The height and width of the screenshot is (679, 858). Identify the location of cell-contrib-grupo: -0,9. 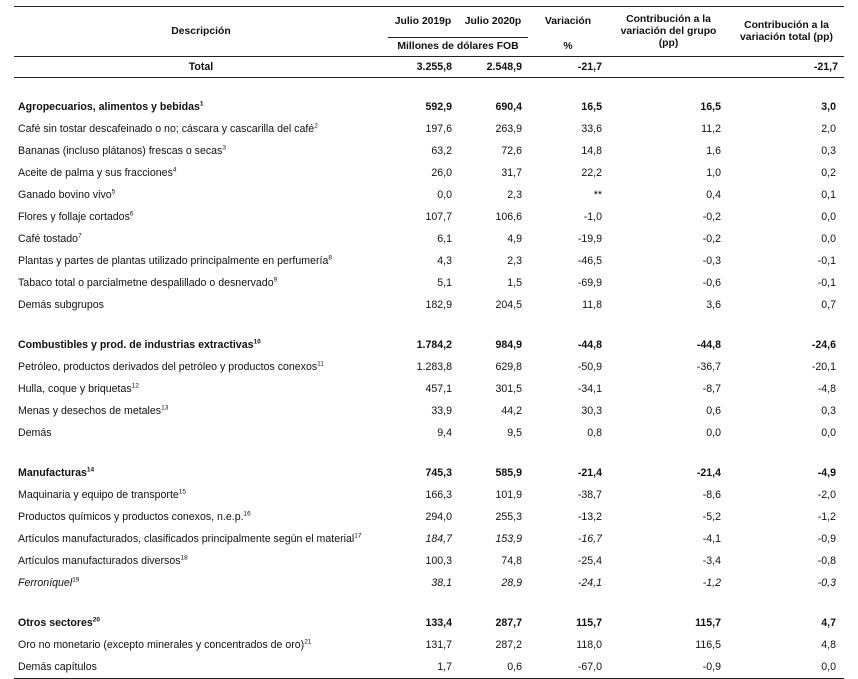
(668, 667).